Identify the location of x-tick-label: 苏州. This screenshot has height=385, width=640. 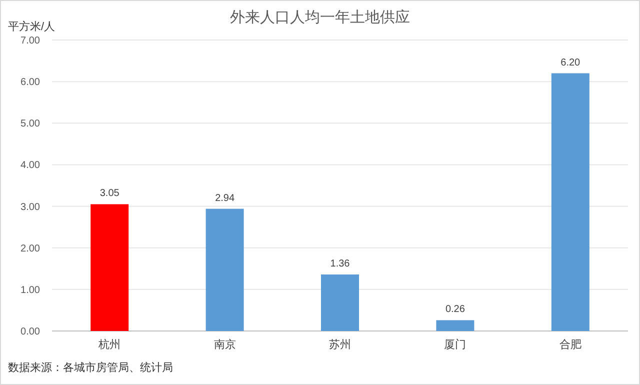
(340, 344).